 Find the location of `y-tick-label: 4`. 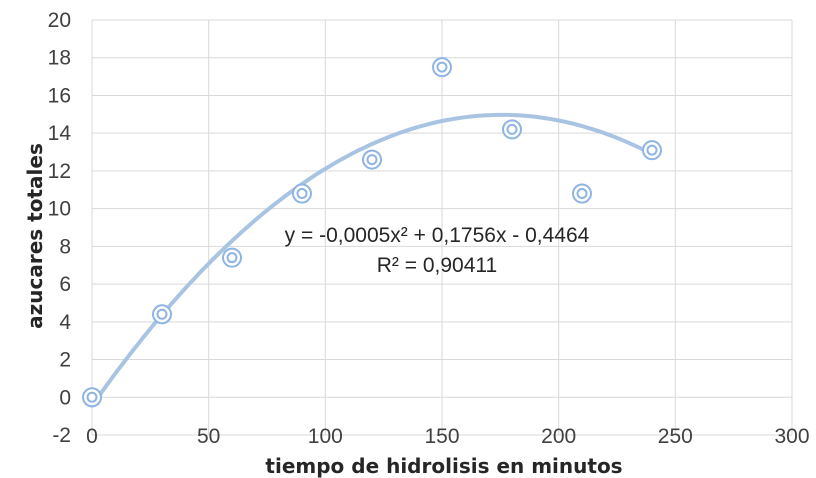

y-tick-label: 4 is located at coordinates (65, 322).